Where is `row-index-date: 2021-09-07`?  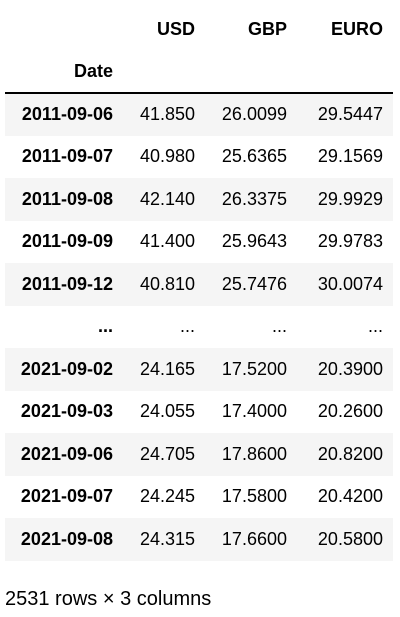
row-index-date: 2021-09-07 is located at coordinates (66, 496).